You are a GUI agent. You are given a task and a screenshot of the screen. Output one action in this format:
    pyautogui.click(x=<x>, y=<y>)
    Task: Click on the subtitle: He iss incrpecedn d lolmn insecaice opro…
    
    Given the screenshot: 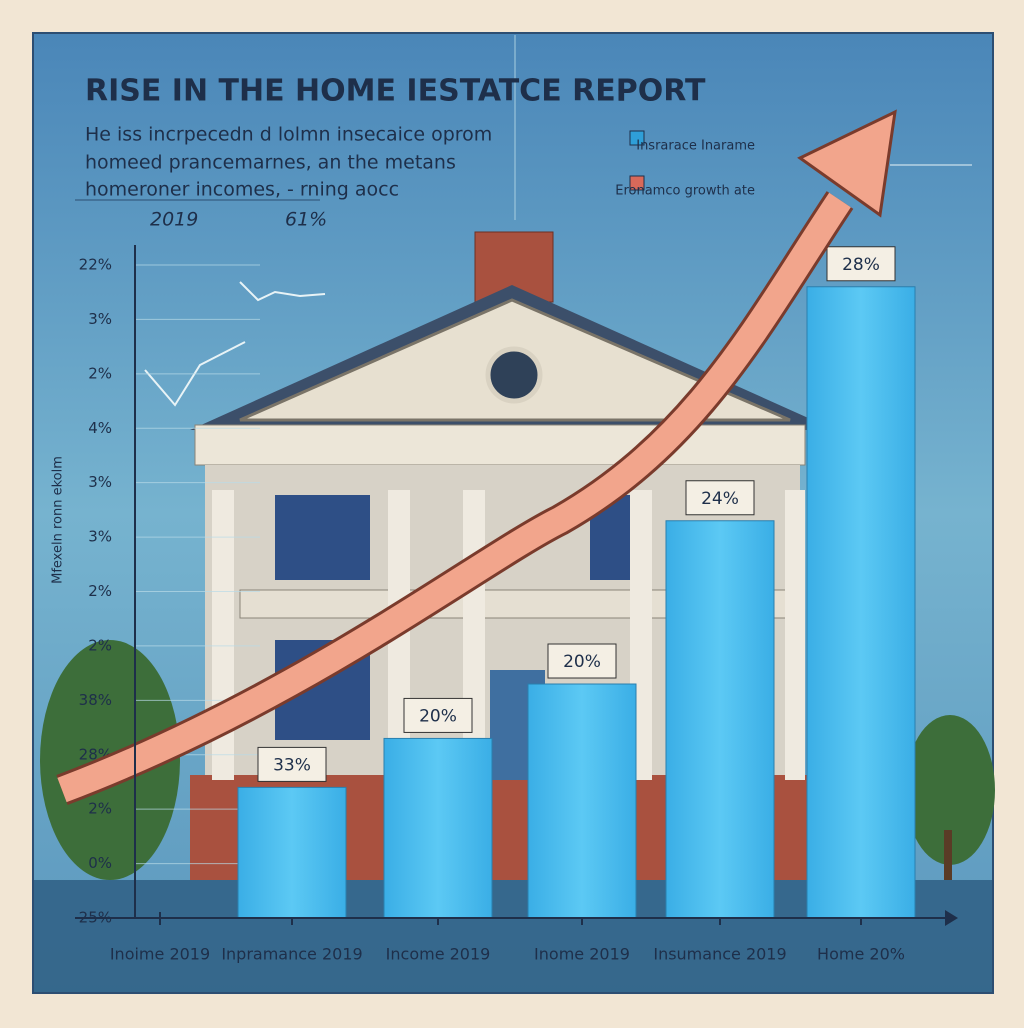 What is the action you would take?
    pyautogui.click(x=288, y=135)
    